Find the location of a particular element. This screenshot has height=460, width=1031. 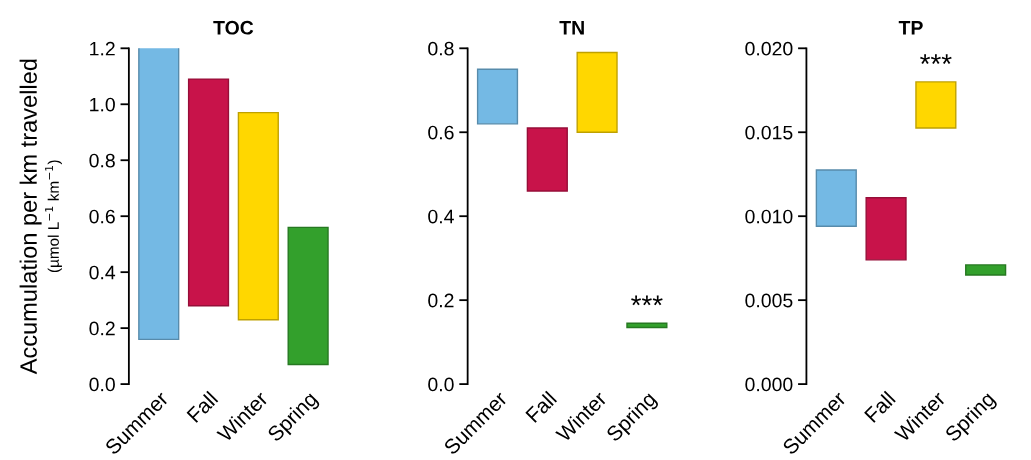

y-tick-label: 0.000 is located at coordinates (769, 384).